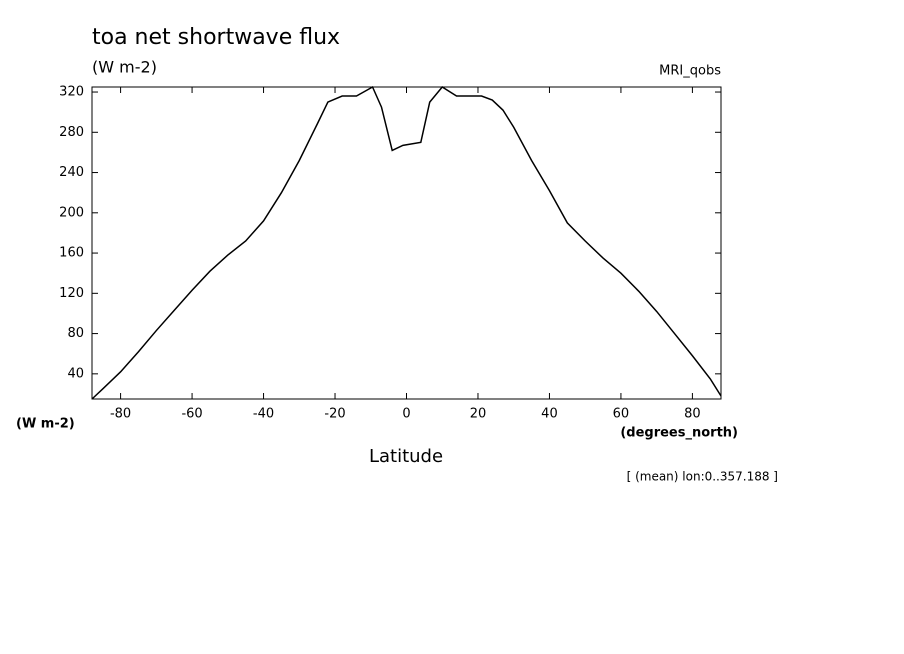 Image resolution: width=904 pixels, height=654 pixels. What do you see at coordinates (71, 212) in the screenshot?
I see `y-tick-label: 200` at bounding box center [71, 212].